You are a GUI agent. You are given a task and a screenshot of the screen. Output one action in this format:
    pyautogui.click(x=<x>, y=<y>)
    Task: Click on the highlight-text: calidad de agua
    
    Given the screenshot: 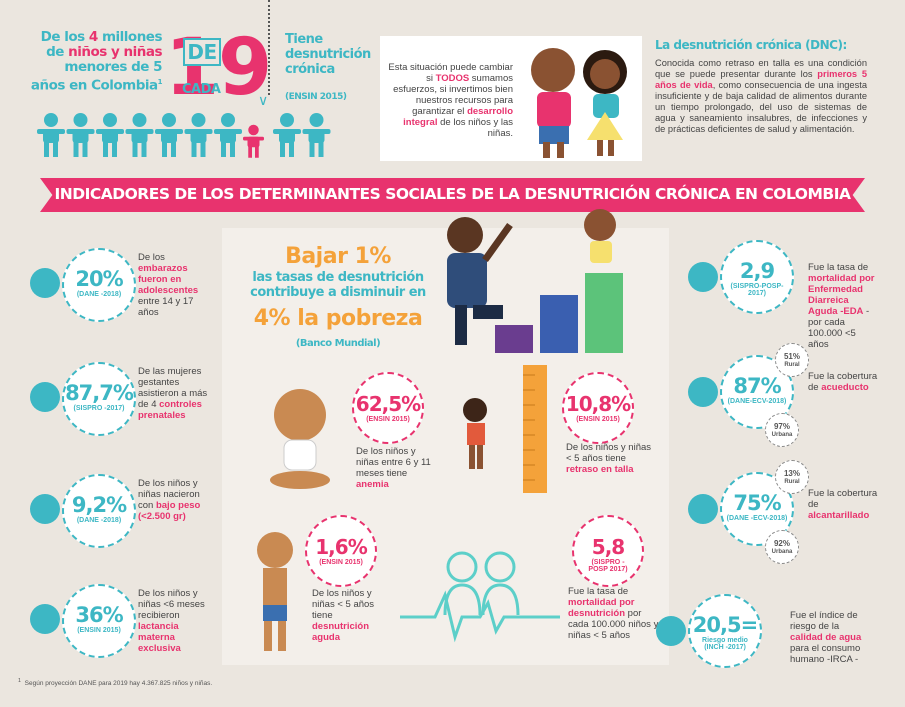 What is the action you would take?
    pyautogui.click(x=826, y=637)
    